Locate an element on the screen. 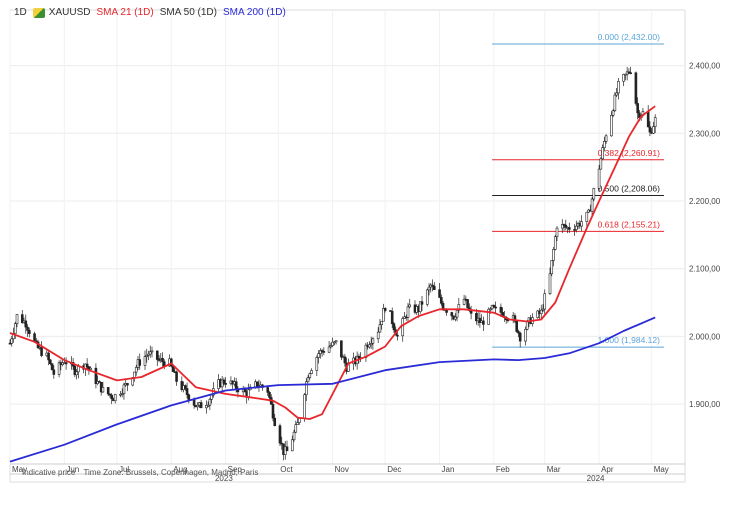  x-tick-label: Apr is located at coordinates (607, 469).